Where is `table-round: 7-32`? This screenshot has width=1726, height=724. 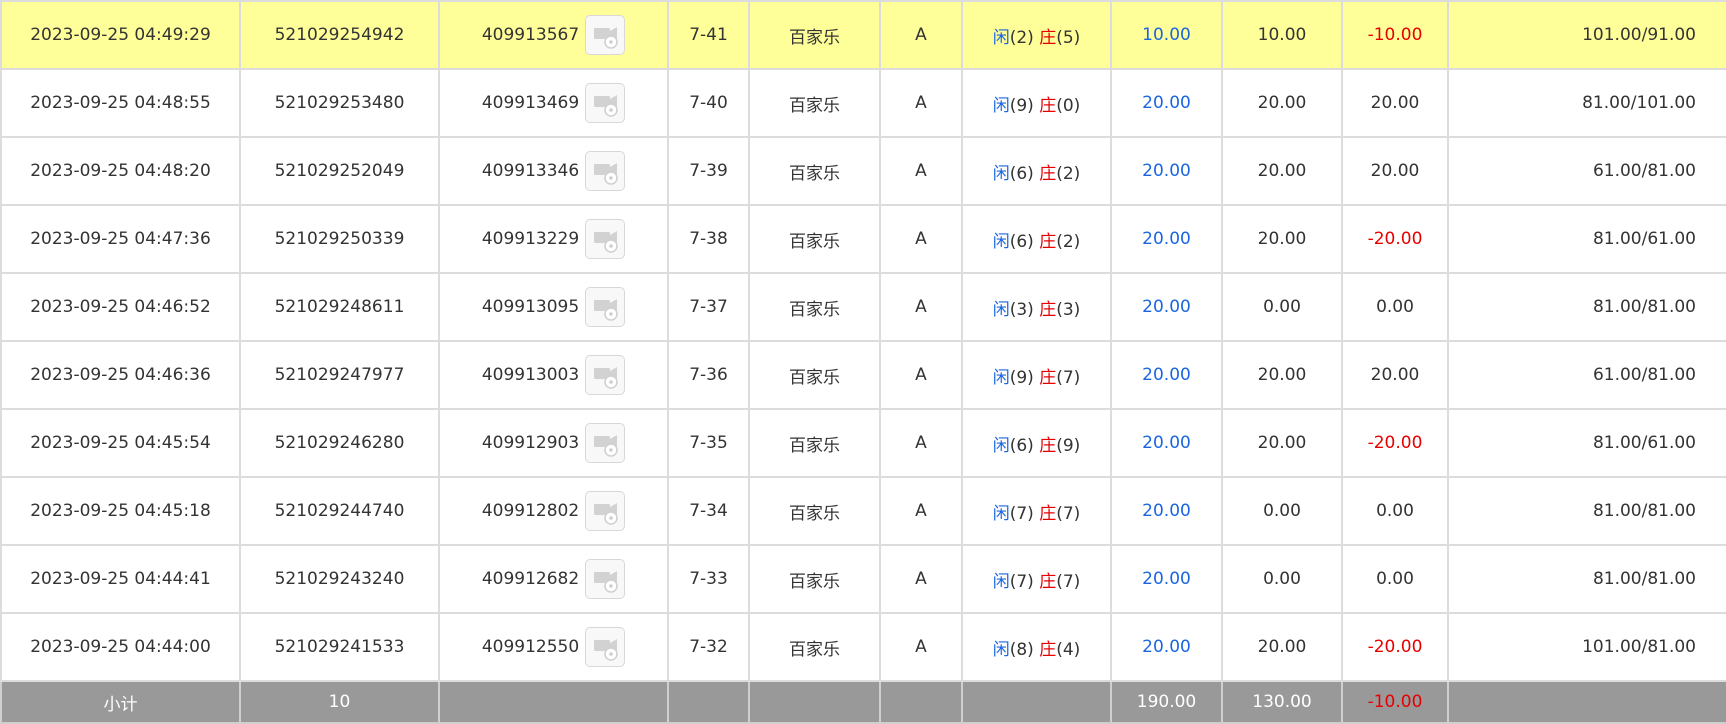
table-round: 7-32 is located at coordinates (708, 647).